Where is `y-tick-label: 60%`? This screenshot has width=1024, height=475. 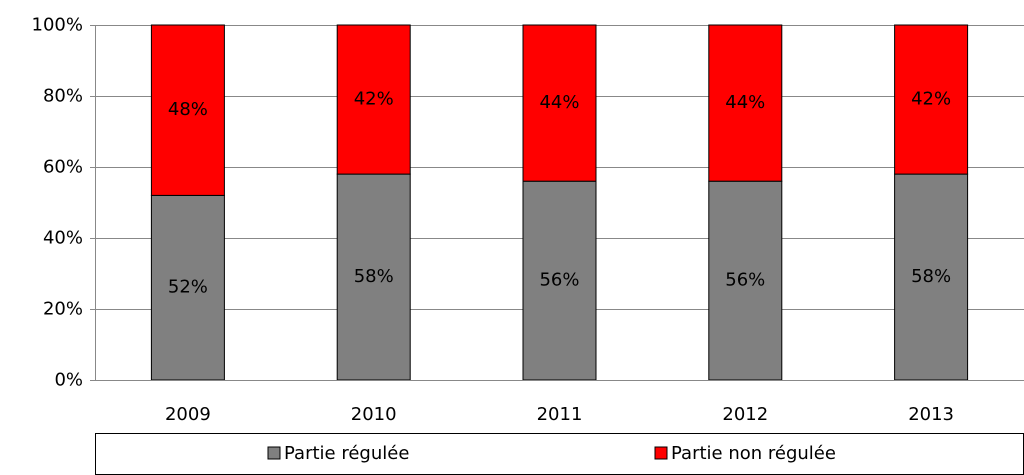 y-tick-label: 60% is located at coordinates (63, 167).